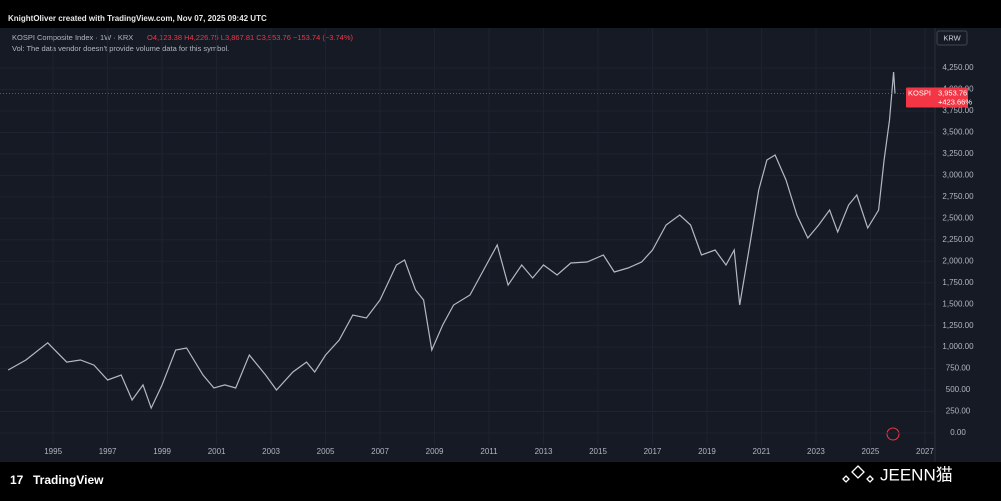  Describe the element at coordinates (925, 451) in the screenshot. I see `x-tick-label: 2027` at that location.